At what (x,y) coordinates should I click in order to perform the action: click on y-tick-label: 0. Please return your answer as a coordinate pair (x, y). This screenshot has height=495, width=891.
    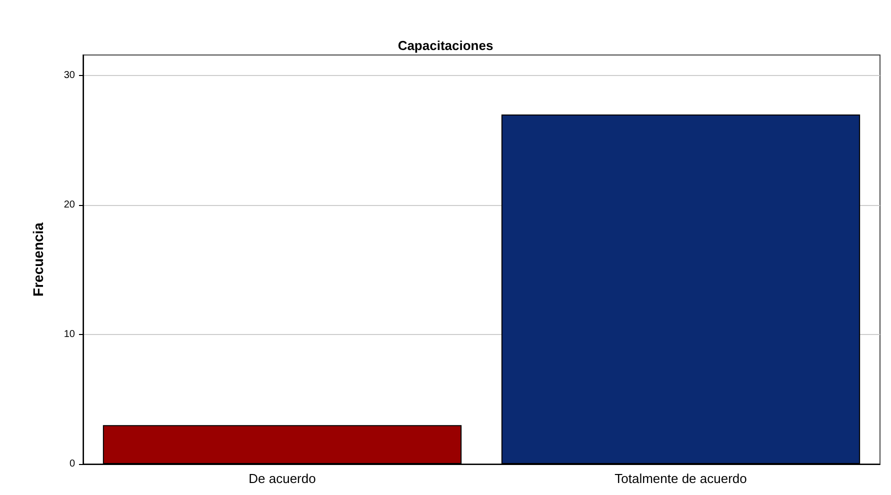
    Looking at the image, I should click on (72, 464).